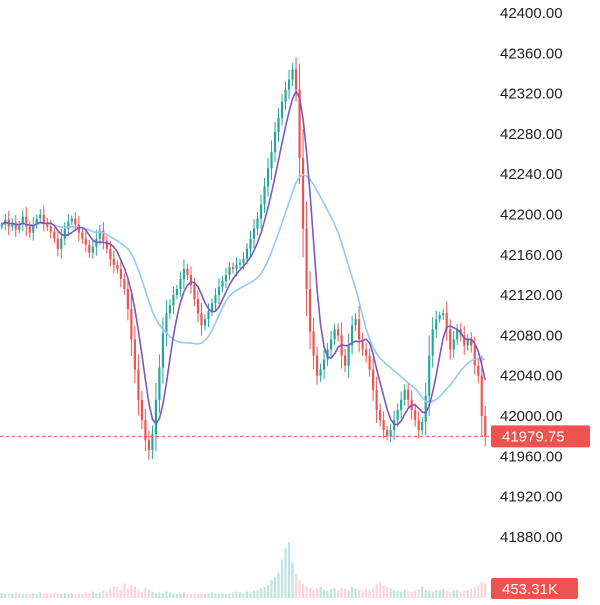 This screenshot has height=605, width=600. What do you see at coordinates (530, 589) in the screenshot?
I see `last-volume-label: 453.31K` at bounding box center [530, 589].